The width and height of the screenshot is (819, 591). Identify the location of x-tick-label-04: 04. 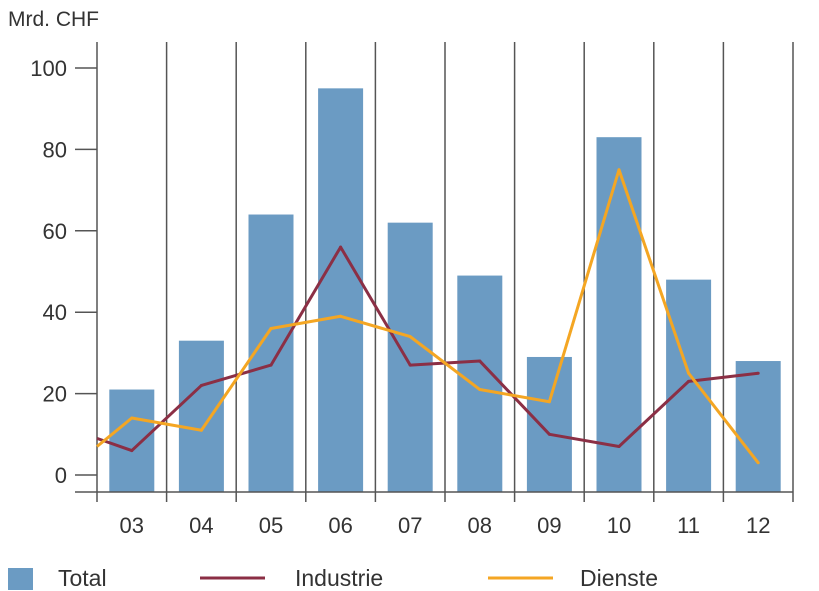
(201, 525).